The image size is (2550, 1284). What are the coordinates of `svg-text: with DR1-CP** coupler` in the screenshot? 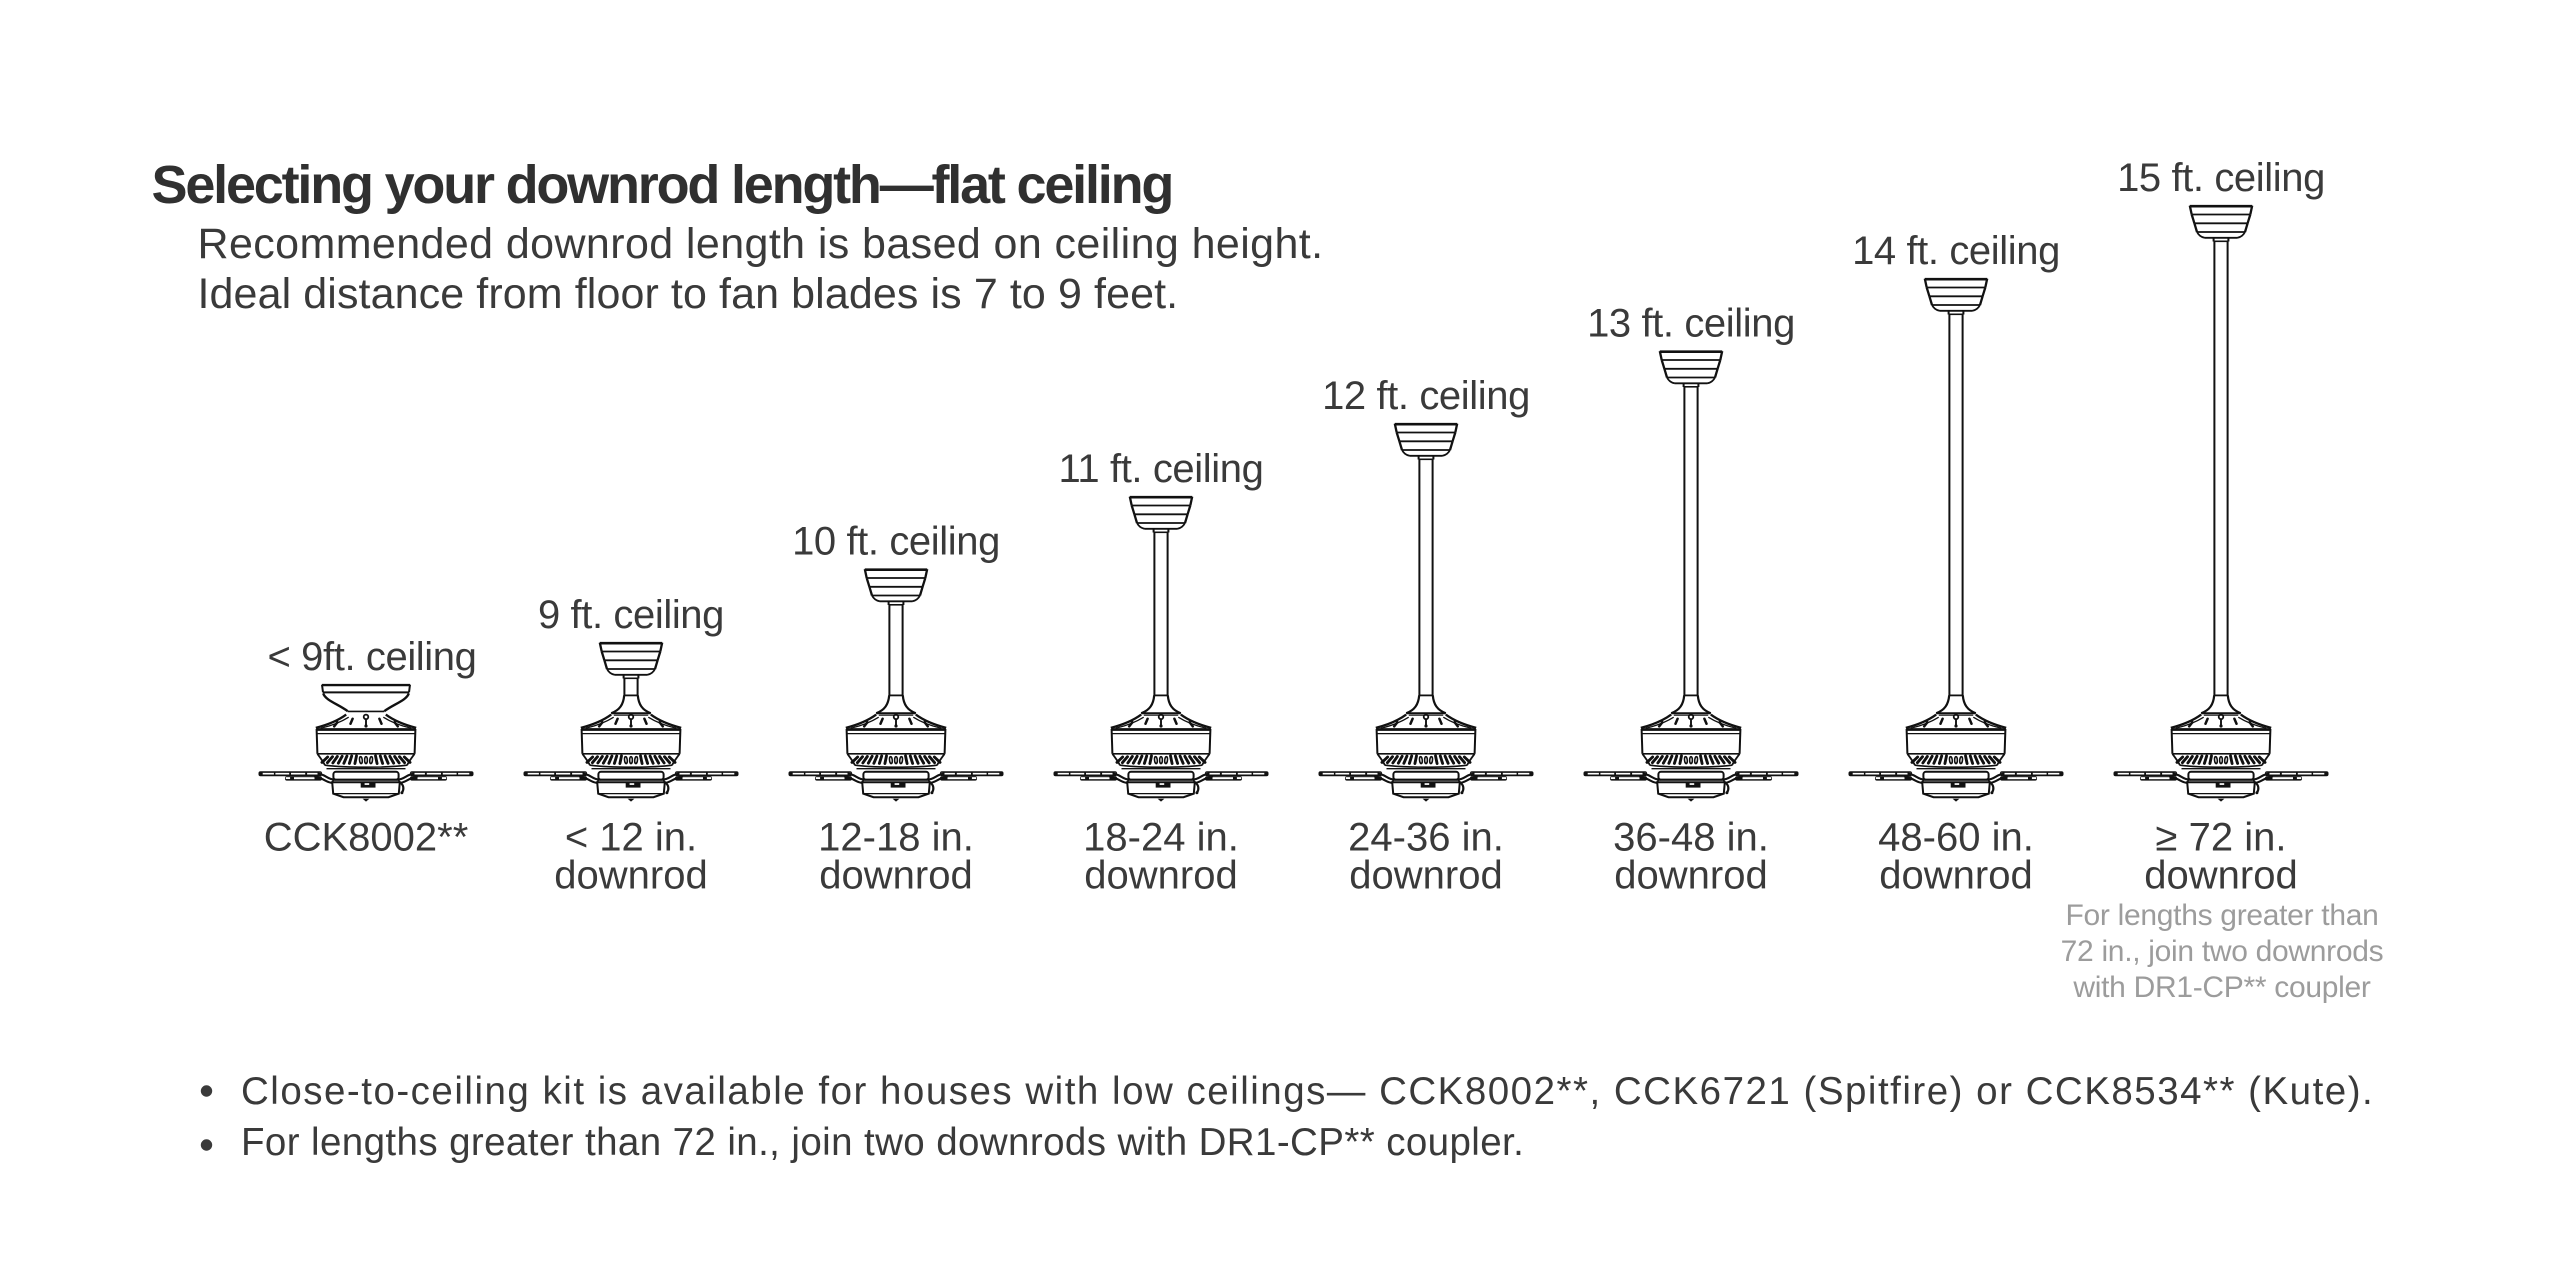 It's located at (2221, 987).